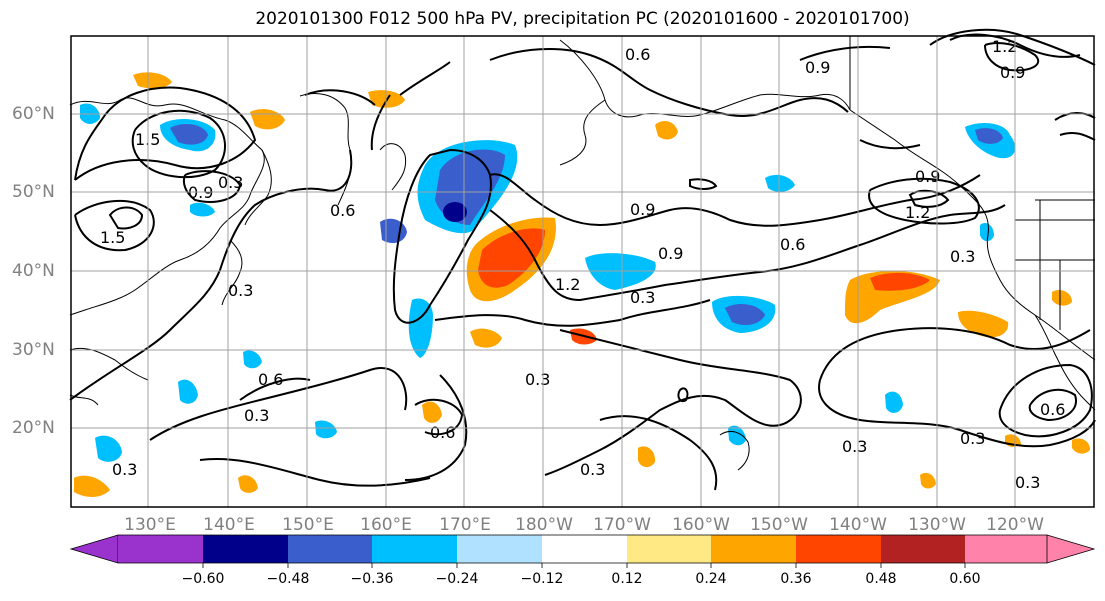  What do you see at coordinates (150, 525) in the screenshot?
I see `lon-label-130e: 130°E` at bounding box center [150, 525].